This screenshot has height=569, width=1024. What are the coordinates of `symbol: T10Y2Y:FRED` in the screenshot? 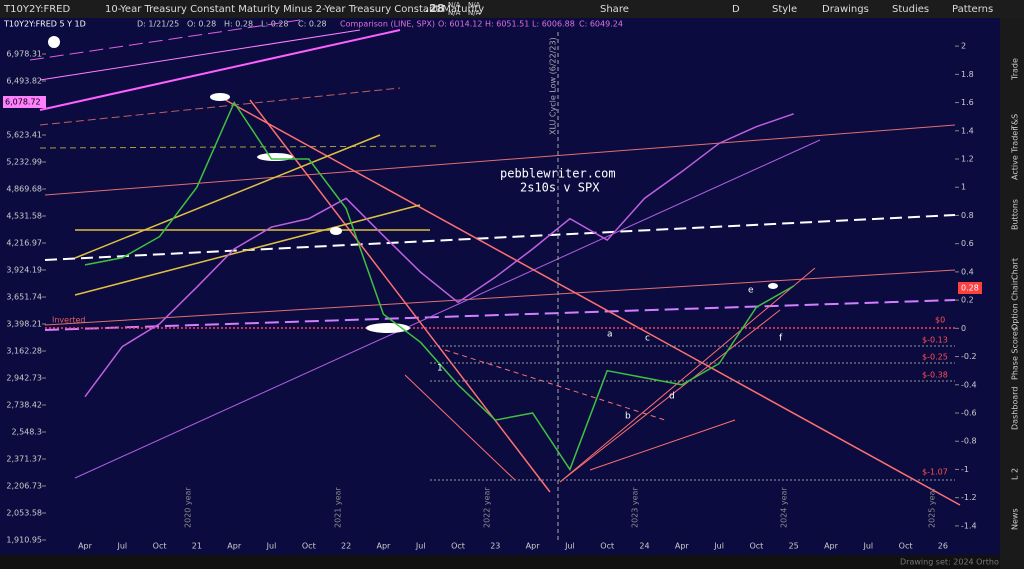 It's located at (36, 9).